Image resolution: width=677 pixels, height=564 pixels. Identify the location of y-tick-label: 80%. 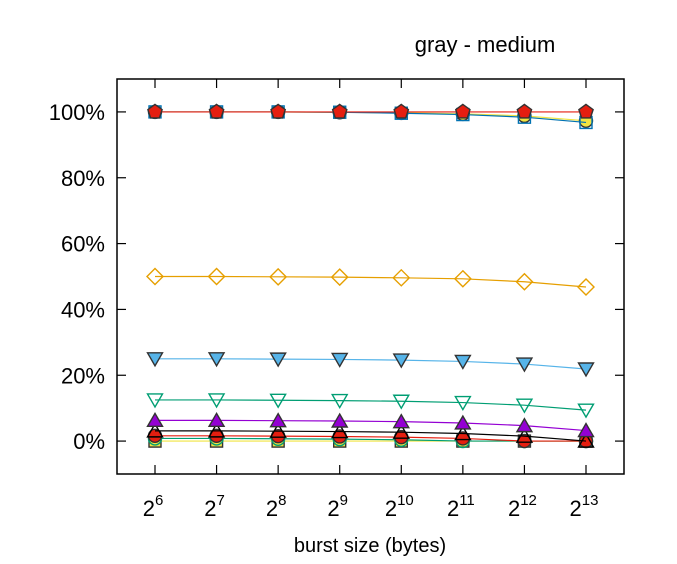
(83, 178).